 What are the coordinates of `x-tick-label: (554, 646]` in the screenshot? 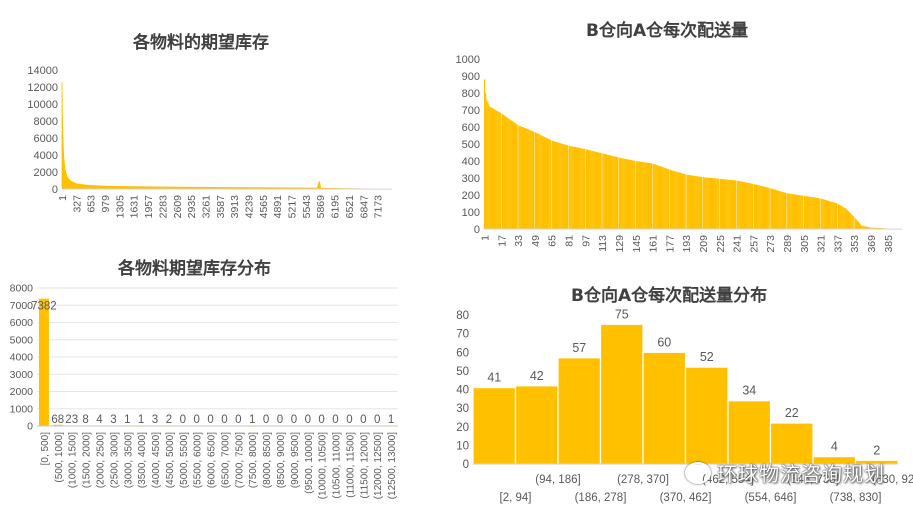 It's located at (771, 498).